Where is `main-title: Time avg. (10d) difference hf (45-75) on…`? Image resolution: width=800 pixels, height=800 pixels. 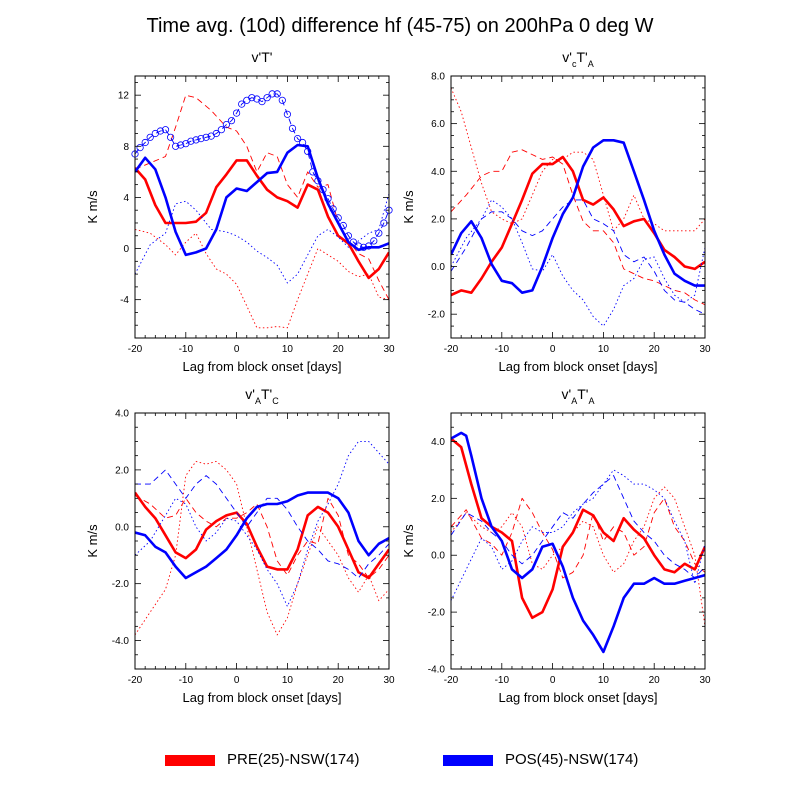 main-title: Time avg. (10d) difference hf (45-75) on… is located at coordinates (400, 26).